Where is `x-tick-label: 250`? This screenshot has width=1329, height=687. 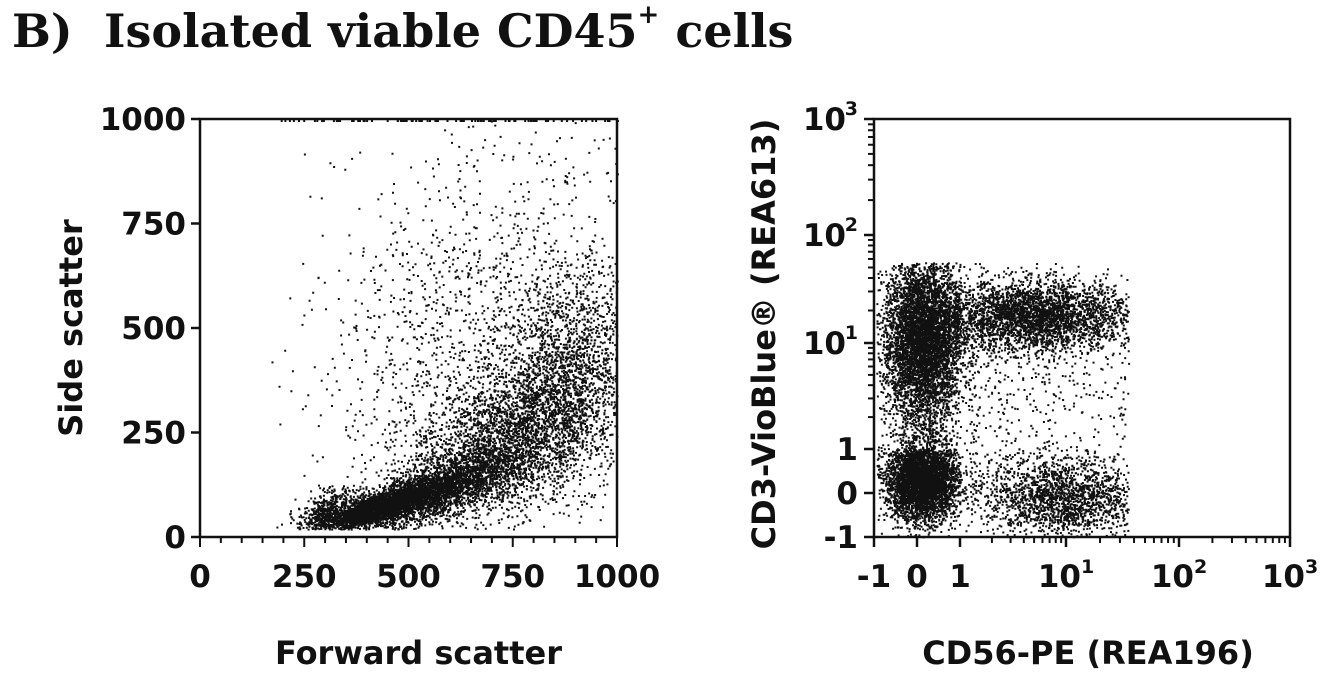 x-tick-label: 250 is located at coordinates (304, 577).